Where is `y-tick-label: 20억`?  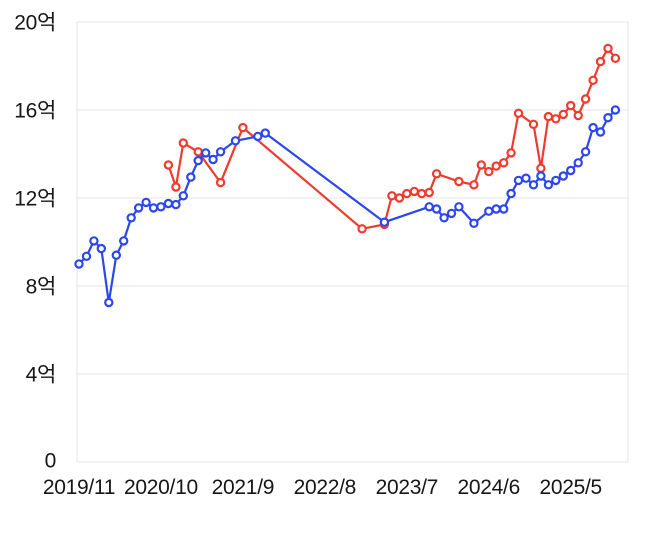
y-tick-label: 20억 is located at coordinates (35, 23).